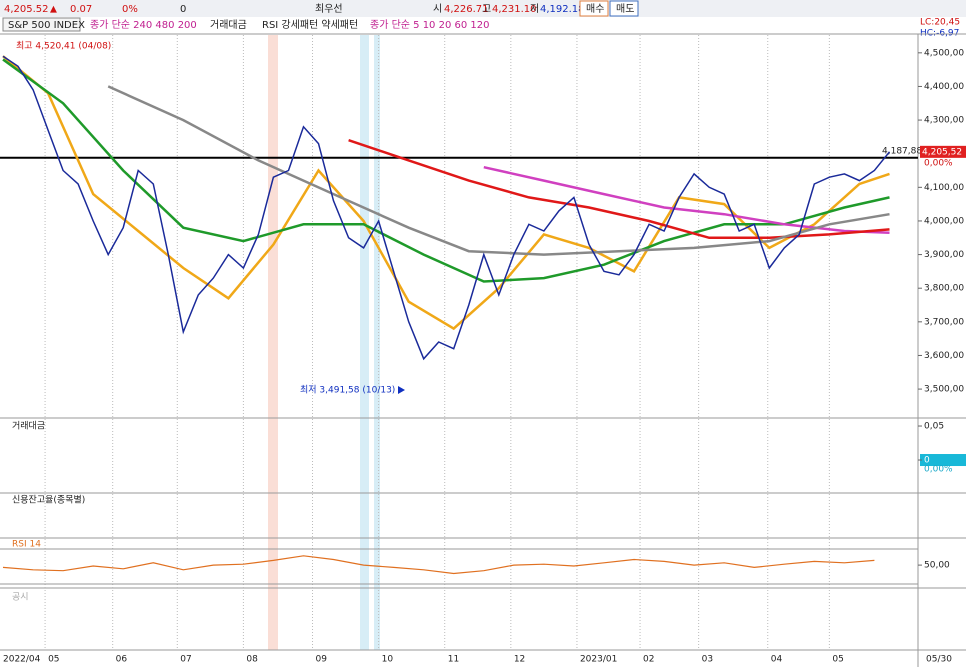  What do you see at coordinates (937, 566) in the screenshot?
I see `y-tick-label: 50,00` at bounding box center [937, 566].